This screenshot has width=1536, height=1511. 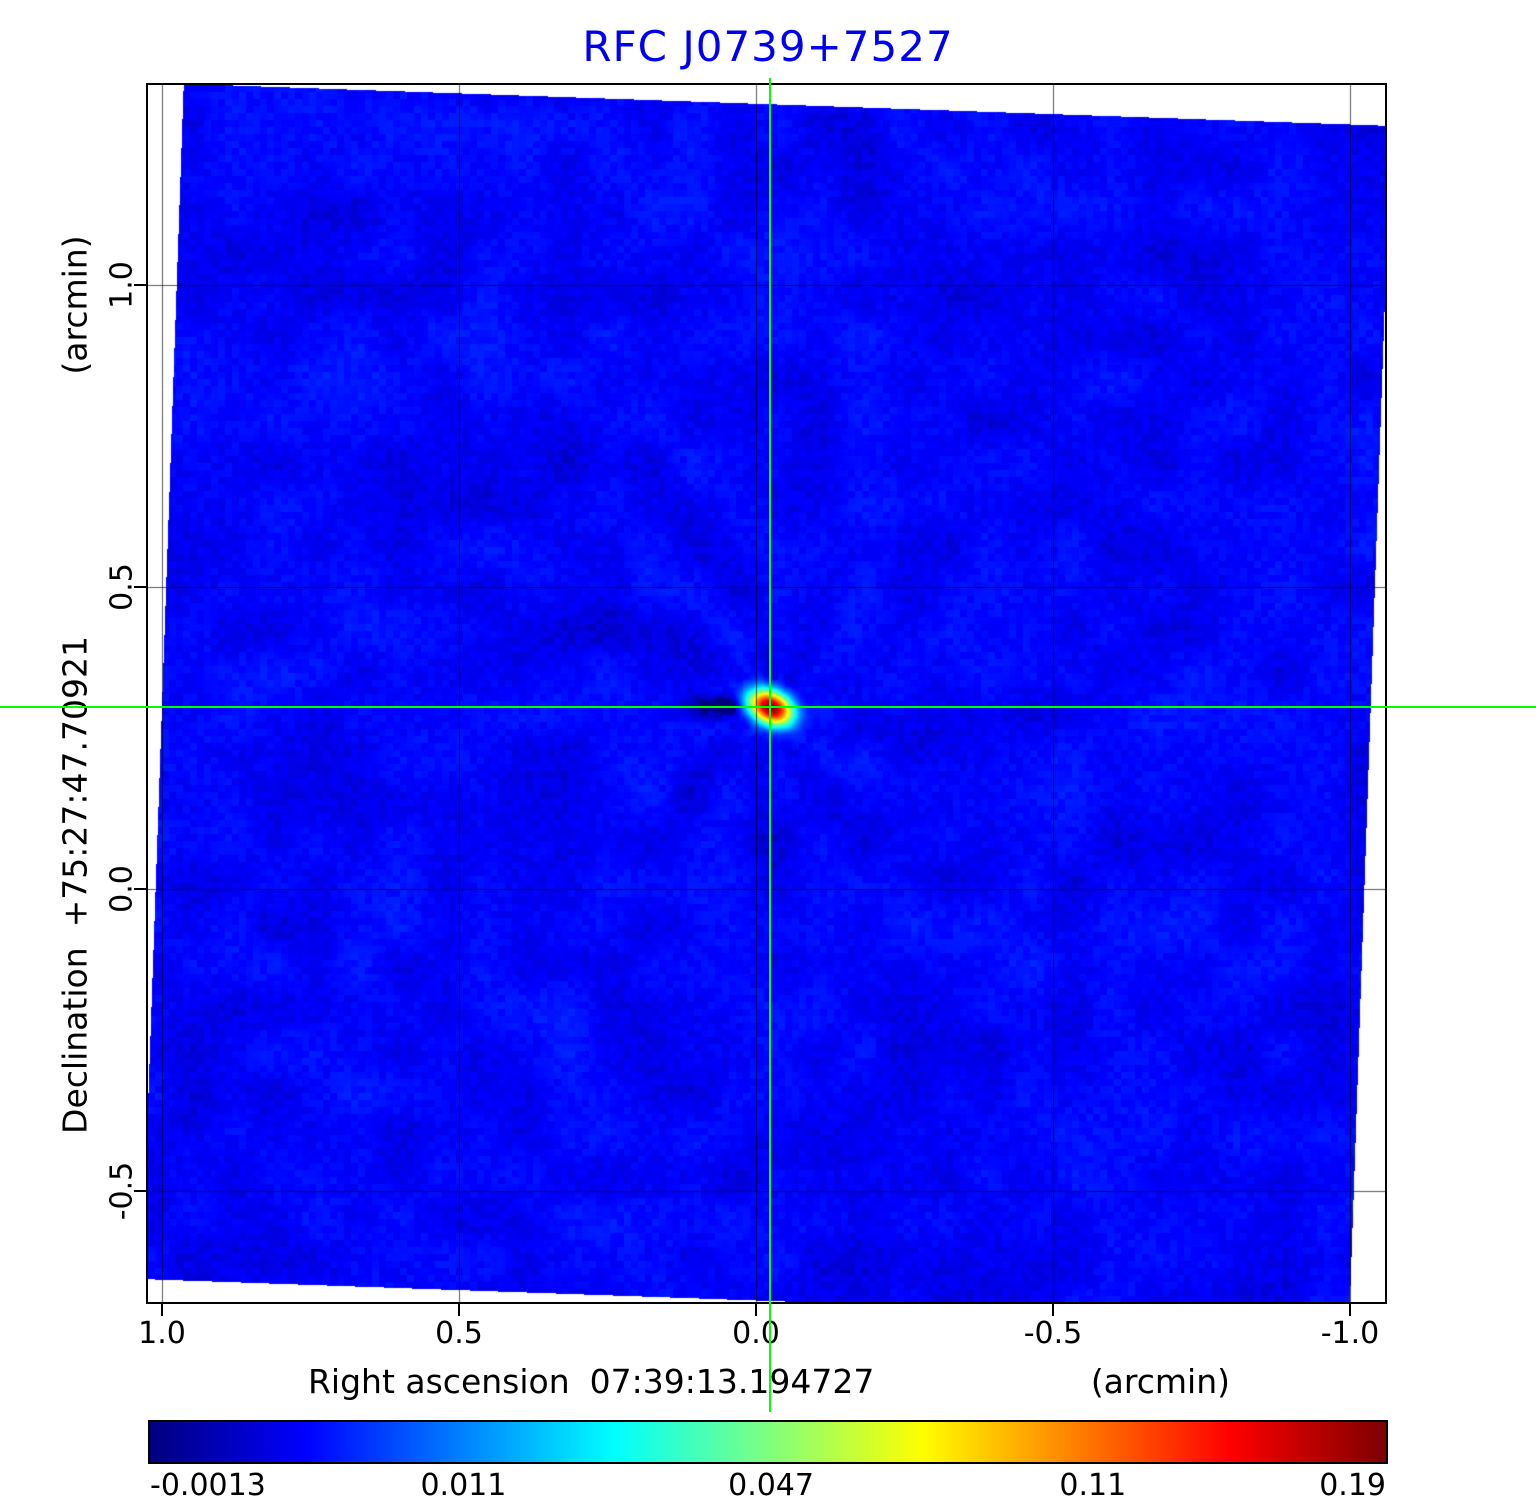 I want to click on y-axis-coordinate: +75:27:47.70921, so click(x=75, y=782).